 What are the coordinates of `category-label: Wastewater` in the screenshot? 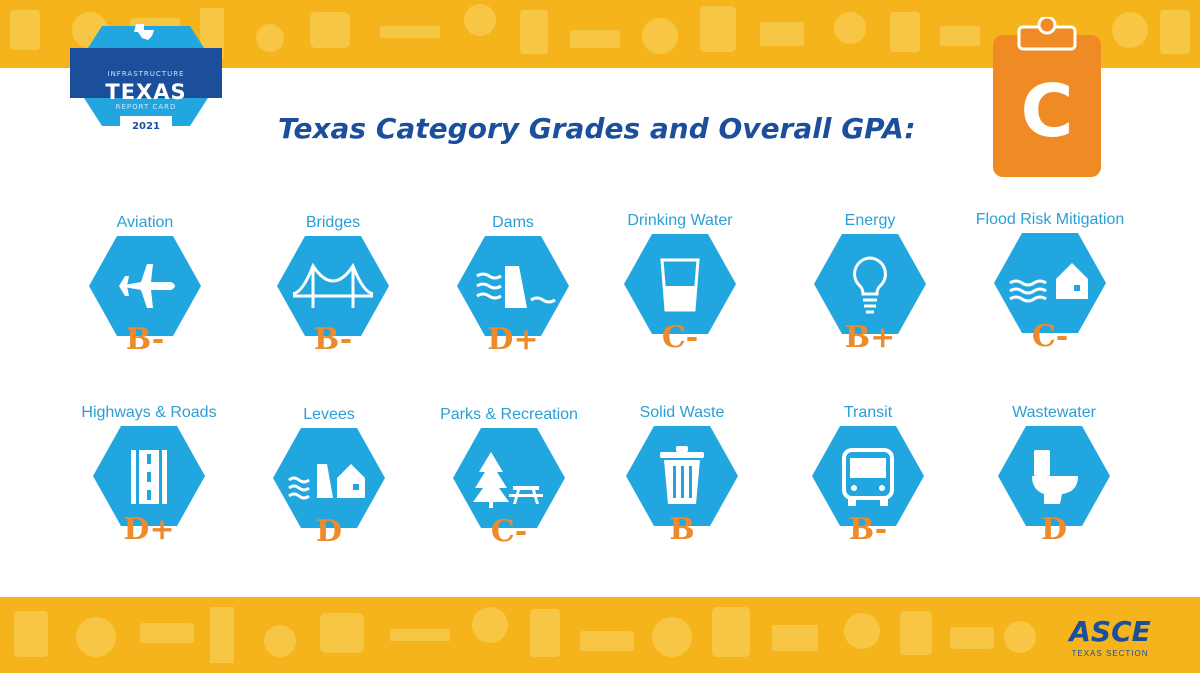 It's located at (1054, 412).